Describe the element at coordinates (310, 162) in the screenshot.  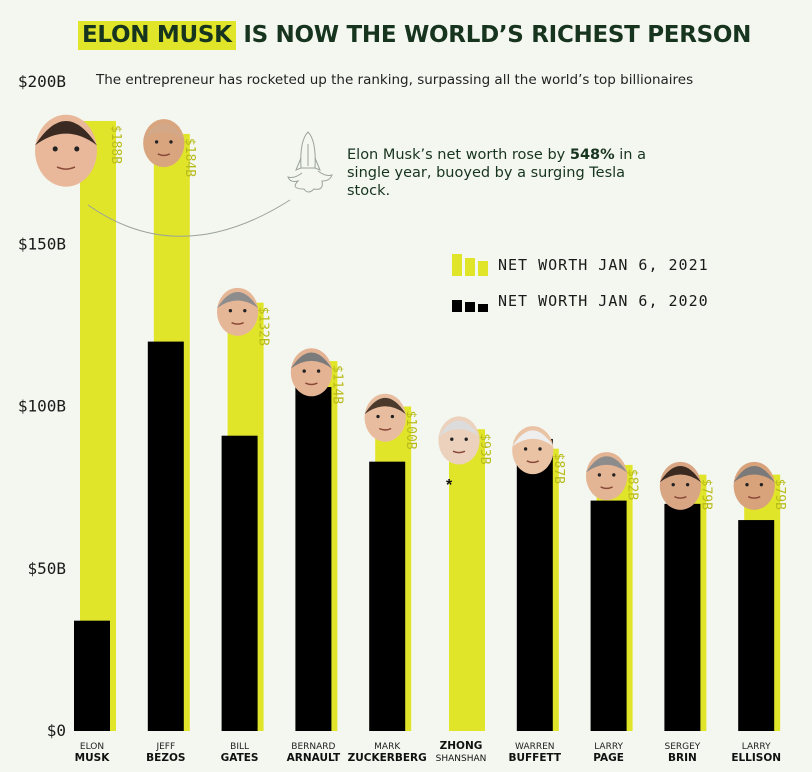
I see `rocket-icon` at that location.